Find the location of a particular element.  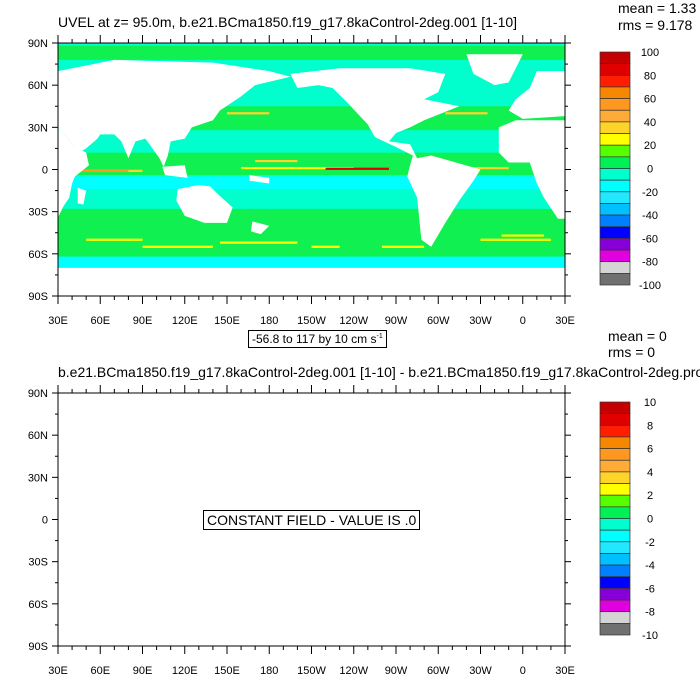

colorbar-label: 20 is located at coordinates (650, 146).